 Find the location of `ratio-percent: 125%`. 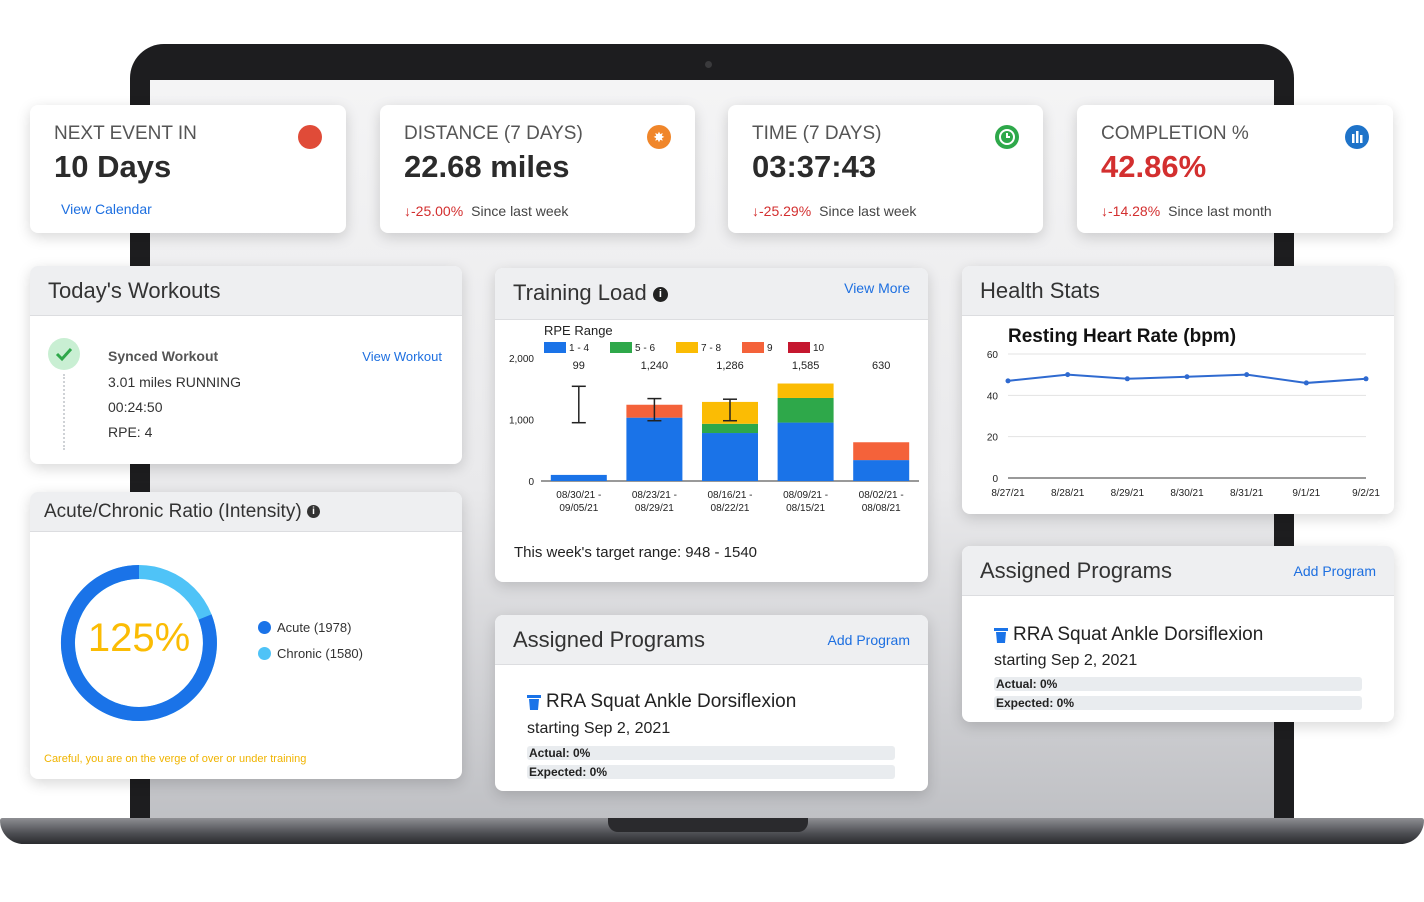

ratio-percent: 125% is located at coordinates (139, 638).